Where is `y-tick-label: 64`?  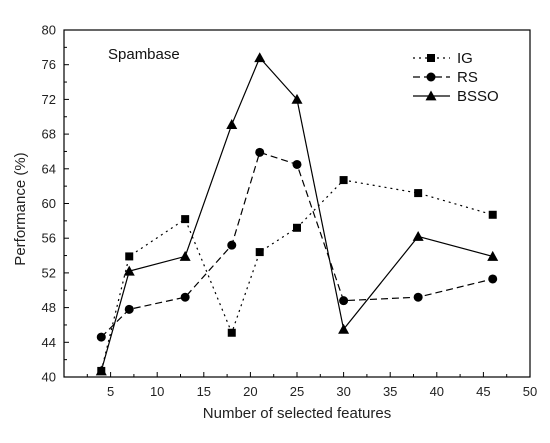
y-tick-label: 64 is located at coordinates (49, 168).